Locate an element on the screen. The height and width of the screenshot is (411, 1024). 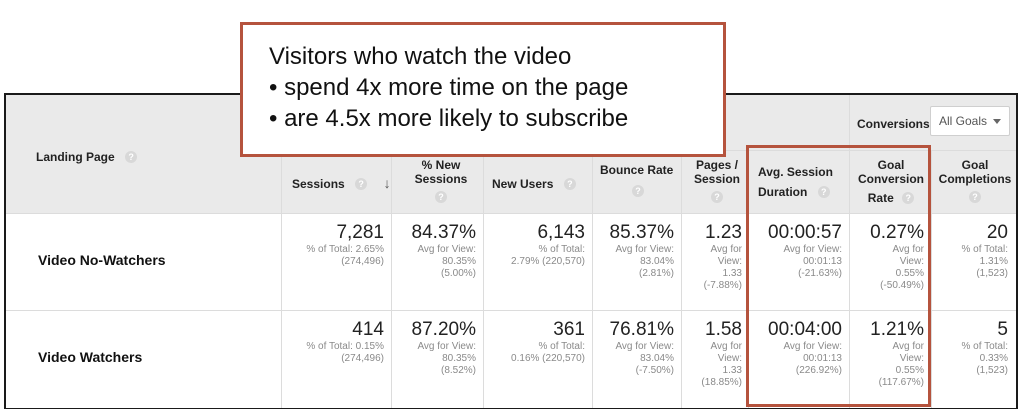
value: 85.37% is located at coordinates (635, 233).